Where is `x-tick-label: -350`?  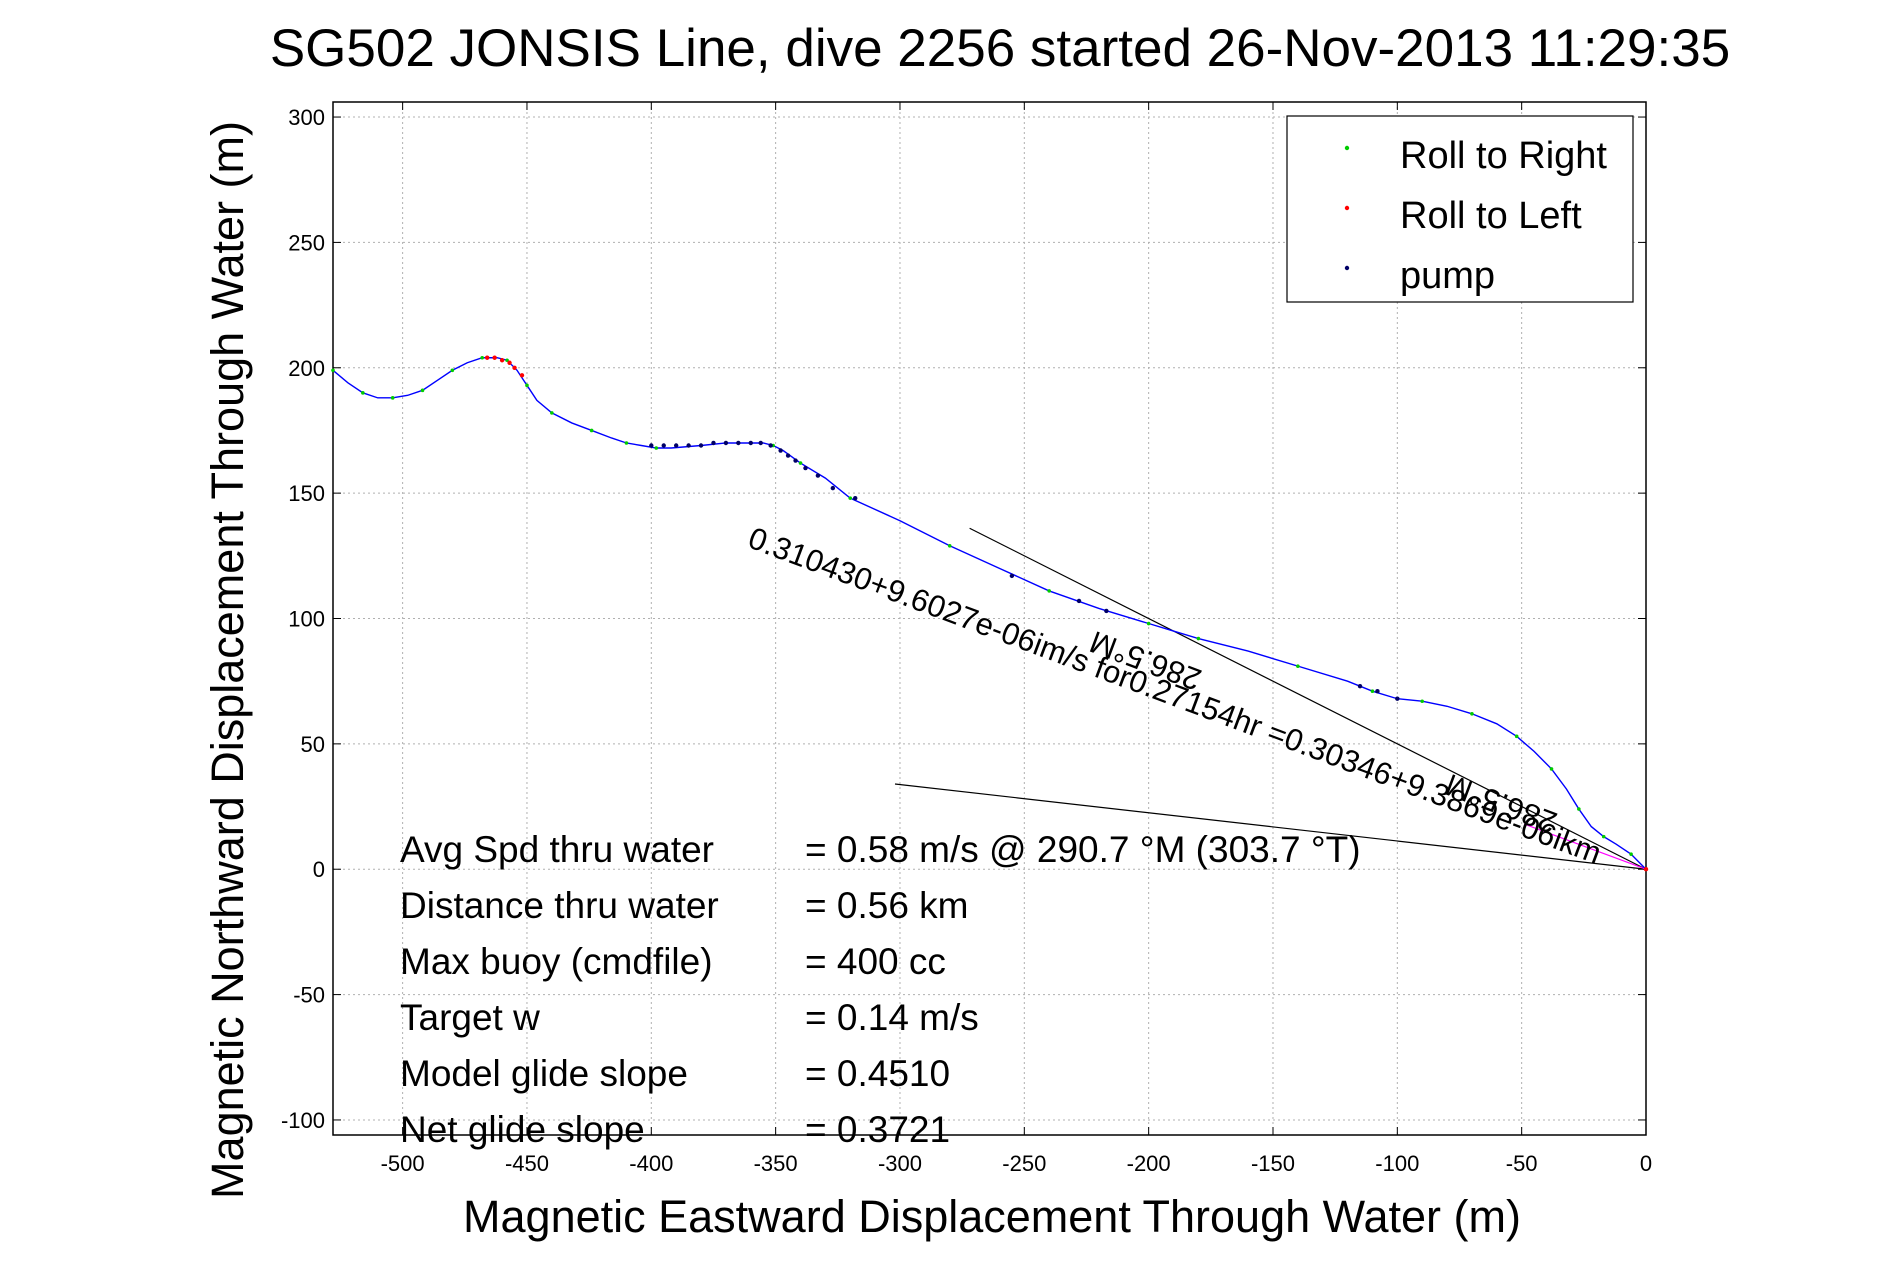
x-tick-label: -350 is located at coordinates (776, 1163).